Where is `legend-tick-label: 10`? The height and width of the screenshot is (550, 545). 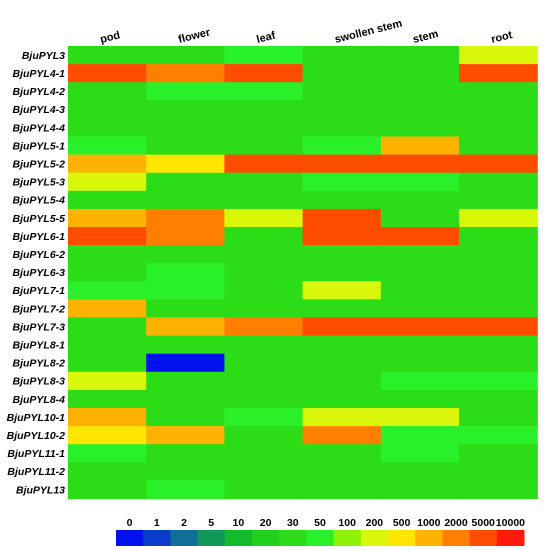
legend-tick-label: 10 is located at coordinates (239, 523).